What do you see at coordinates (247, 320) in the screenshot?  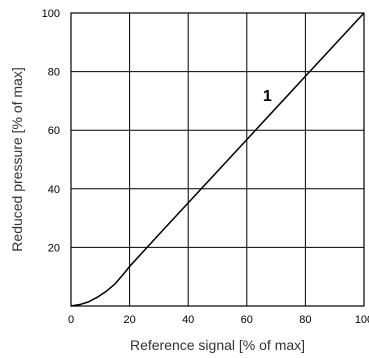 I see `x-tick-label: 60` at bounding box center [247, 320].